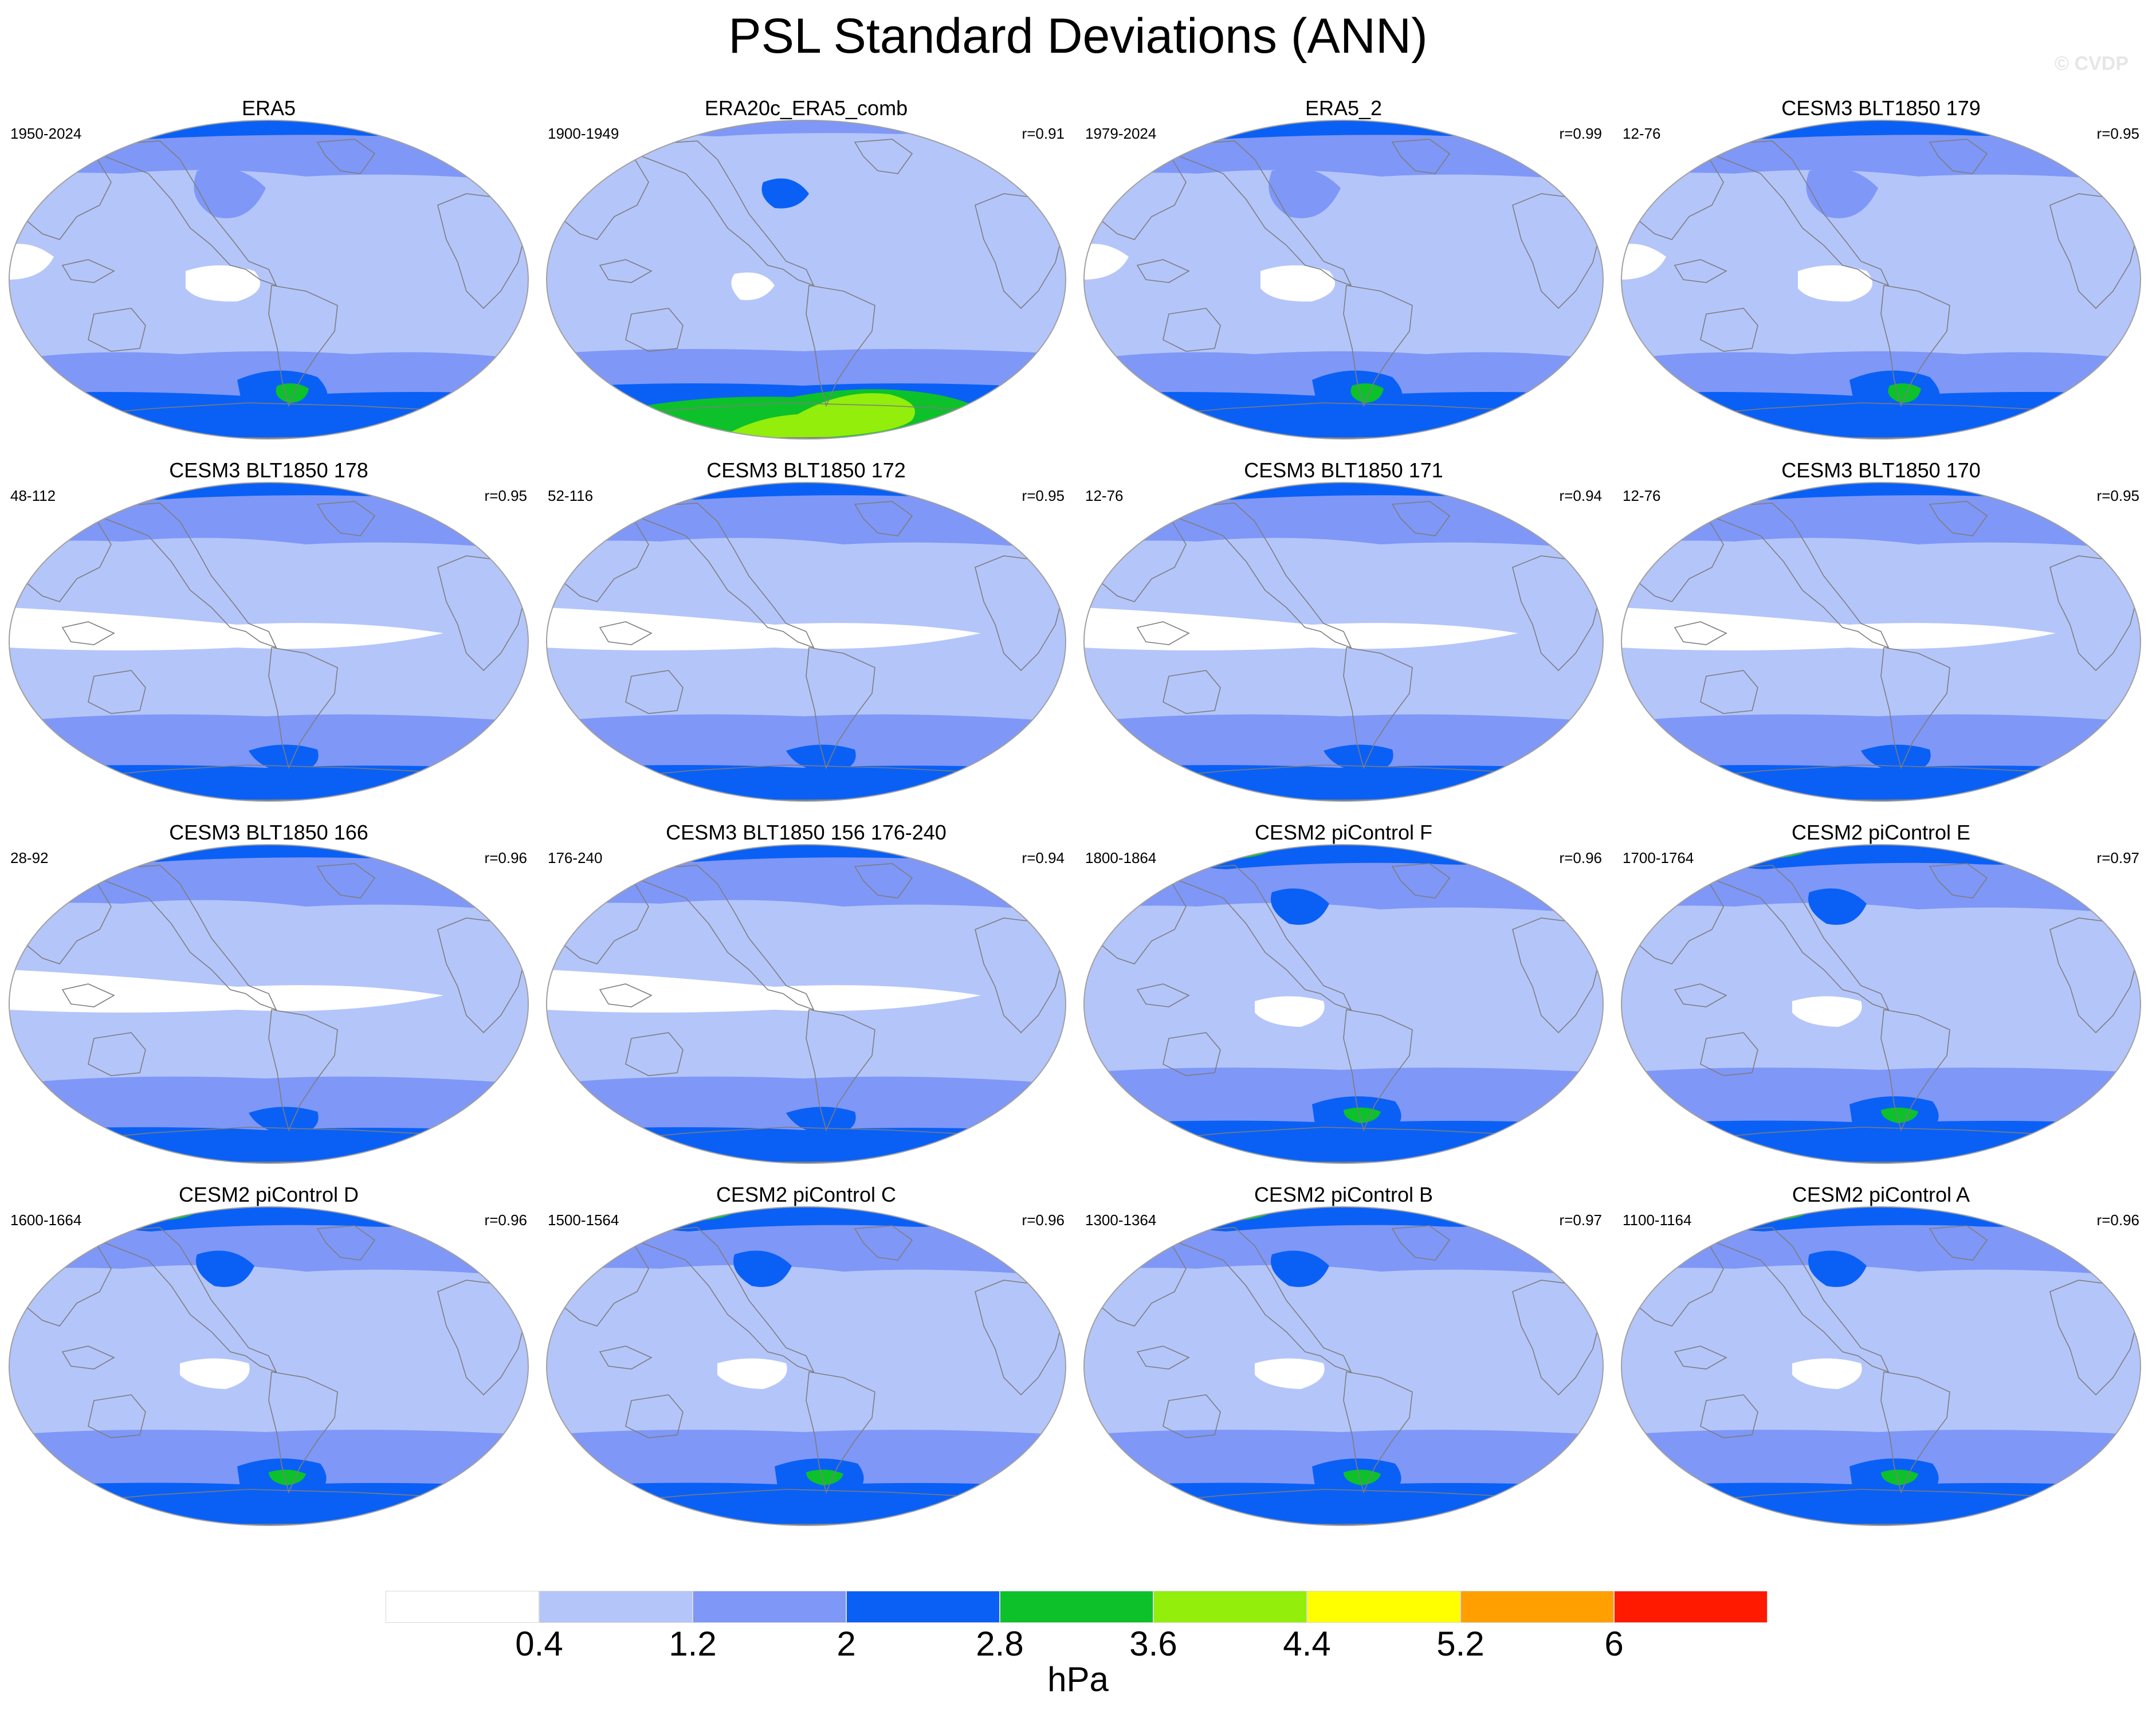 This screenshot has height=1714, width=2156. Describe the element at coordinates (1343, 470) in the screenshot. I see `panel-title: CESM3 BLT1850 171` at that location.